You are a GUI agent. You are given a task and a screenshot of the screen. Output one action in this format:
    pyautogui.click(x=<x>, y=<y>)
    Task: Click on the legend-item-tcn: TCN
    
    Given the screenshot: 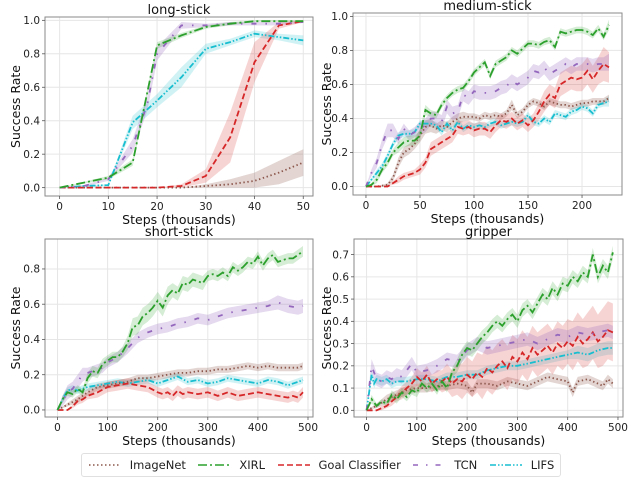 What is the action you would take?
    pyautogui.click(x=444, y=465)
    